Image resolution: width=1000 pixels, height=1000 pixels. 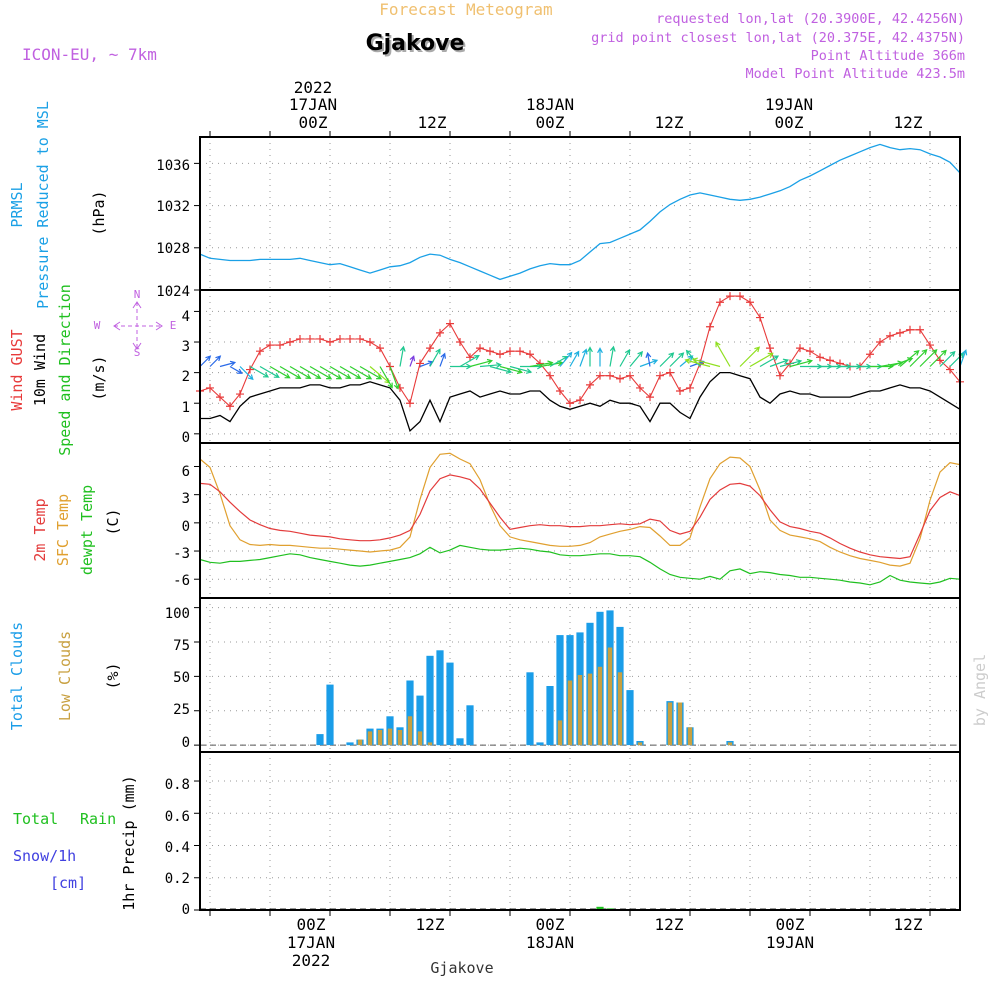 What do you see at coordinates (181, 710) in the screenshot?
I see `cloud-tick-label: 25` at bounding box center [181, 710].